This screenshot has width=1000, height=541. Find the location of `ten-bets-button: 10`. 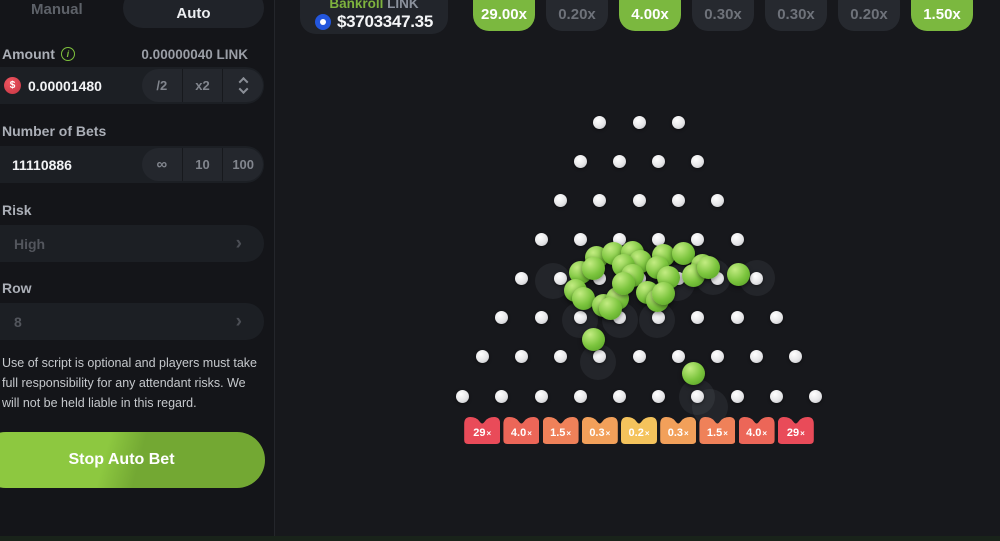

ten-bets-button: 10 is located at coordinates (202, 164).